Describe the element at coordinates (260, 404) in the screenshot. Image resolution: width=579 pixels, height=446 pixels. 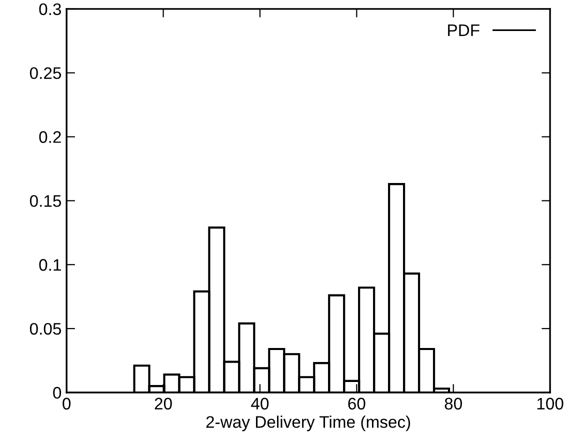
I see `x-tick-label: 40` at that location.